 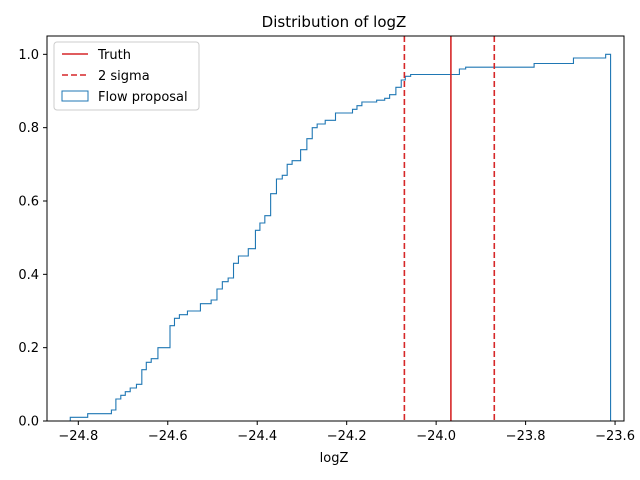 I want to click on legend: Truth 2 sigma Flow proposal, so click(x=126, y=76).